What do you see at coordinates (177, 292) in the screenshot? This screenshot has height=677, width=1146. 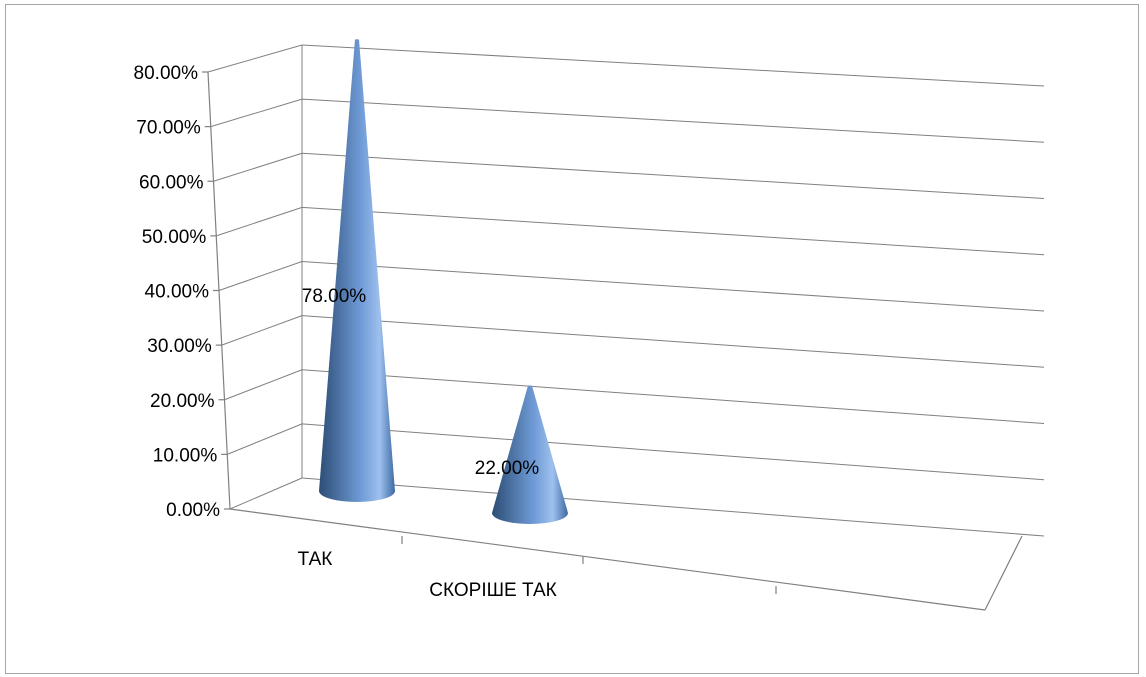 I see `y-tick-label: 40.00%` at bounding box center [177, 292].